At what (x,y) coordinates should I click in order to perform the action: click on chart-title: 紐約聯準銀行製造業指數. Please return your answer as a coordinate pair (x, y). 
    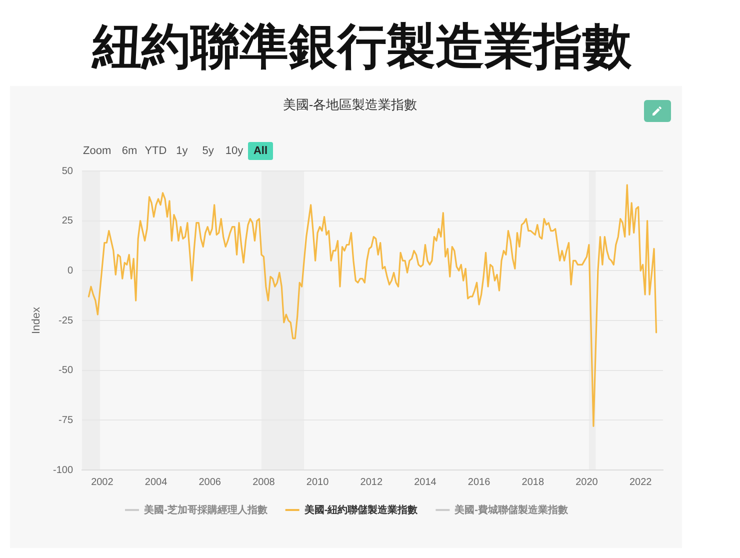
    Looking at the image, I should click on (361, 47).